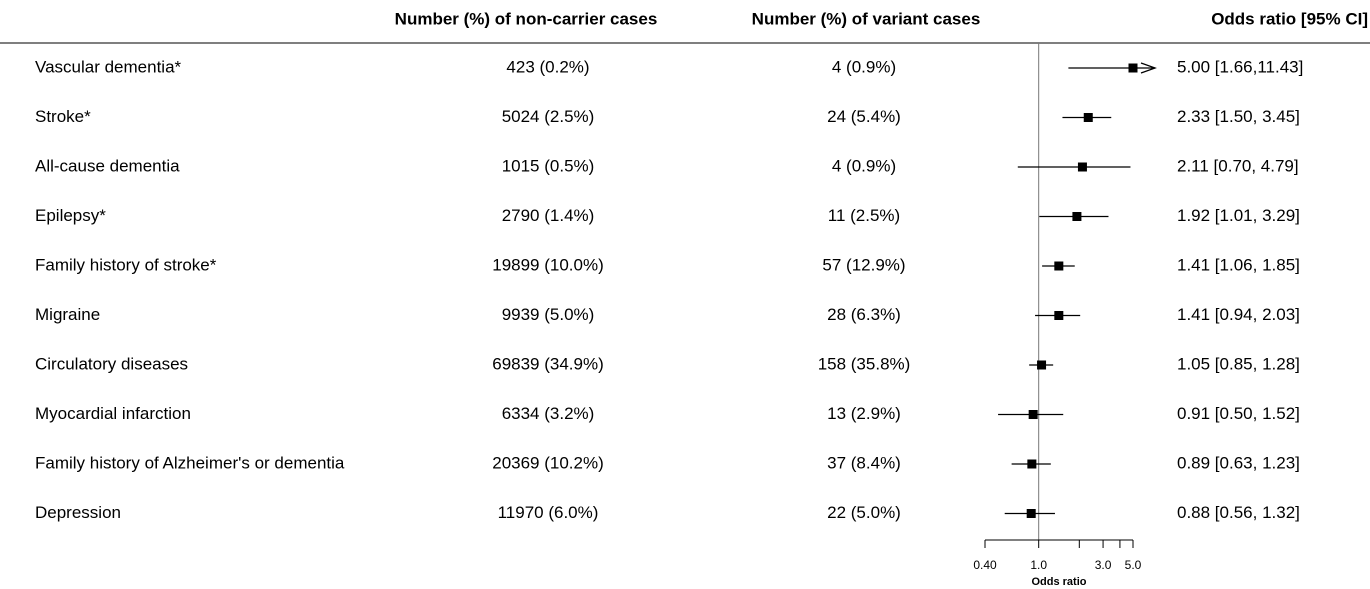 The image size is (1370, 589). Describe the element at coordinates (1148, 68) in the screenshot. I see `ci-arrow` at that location.